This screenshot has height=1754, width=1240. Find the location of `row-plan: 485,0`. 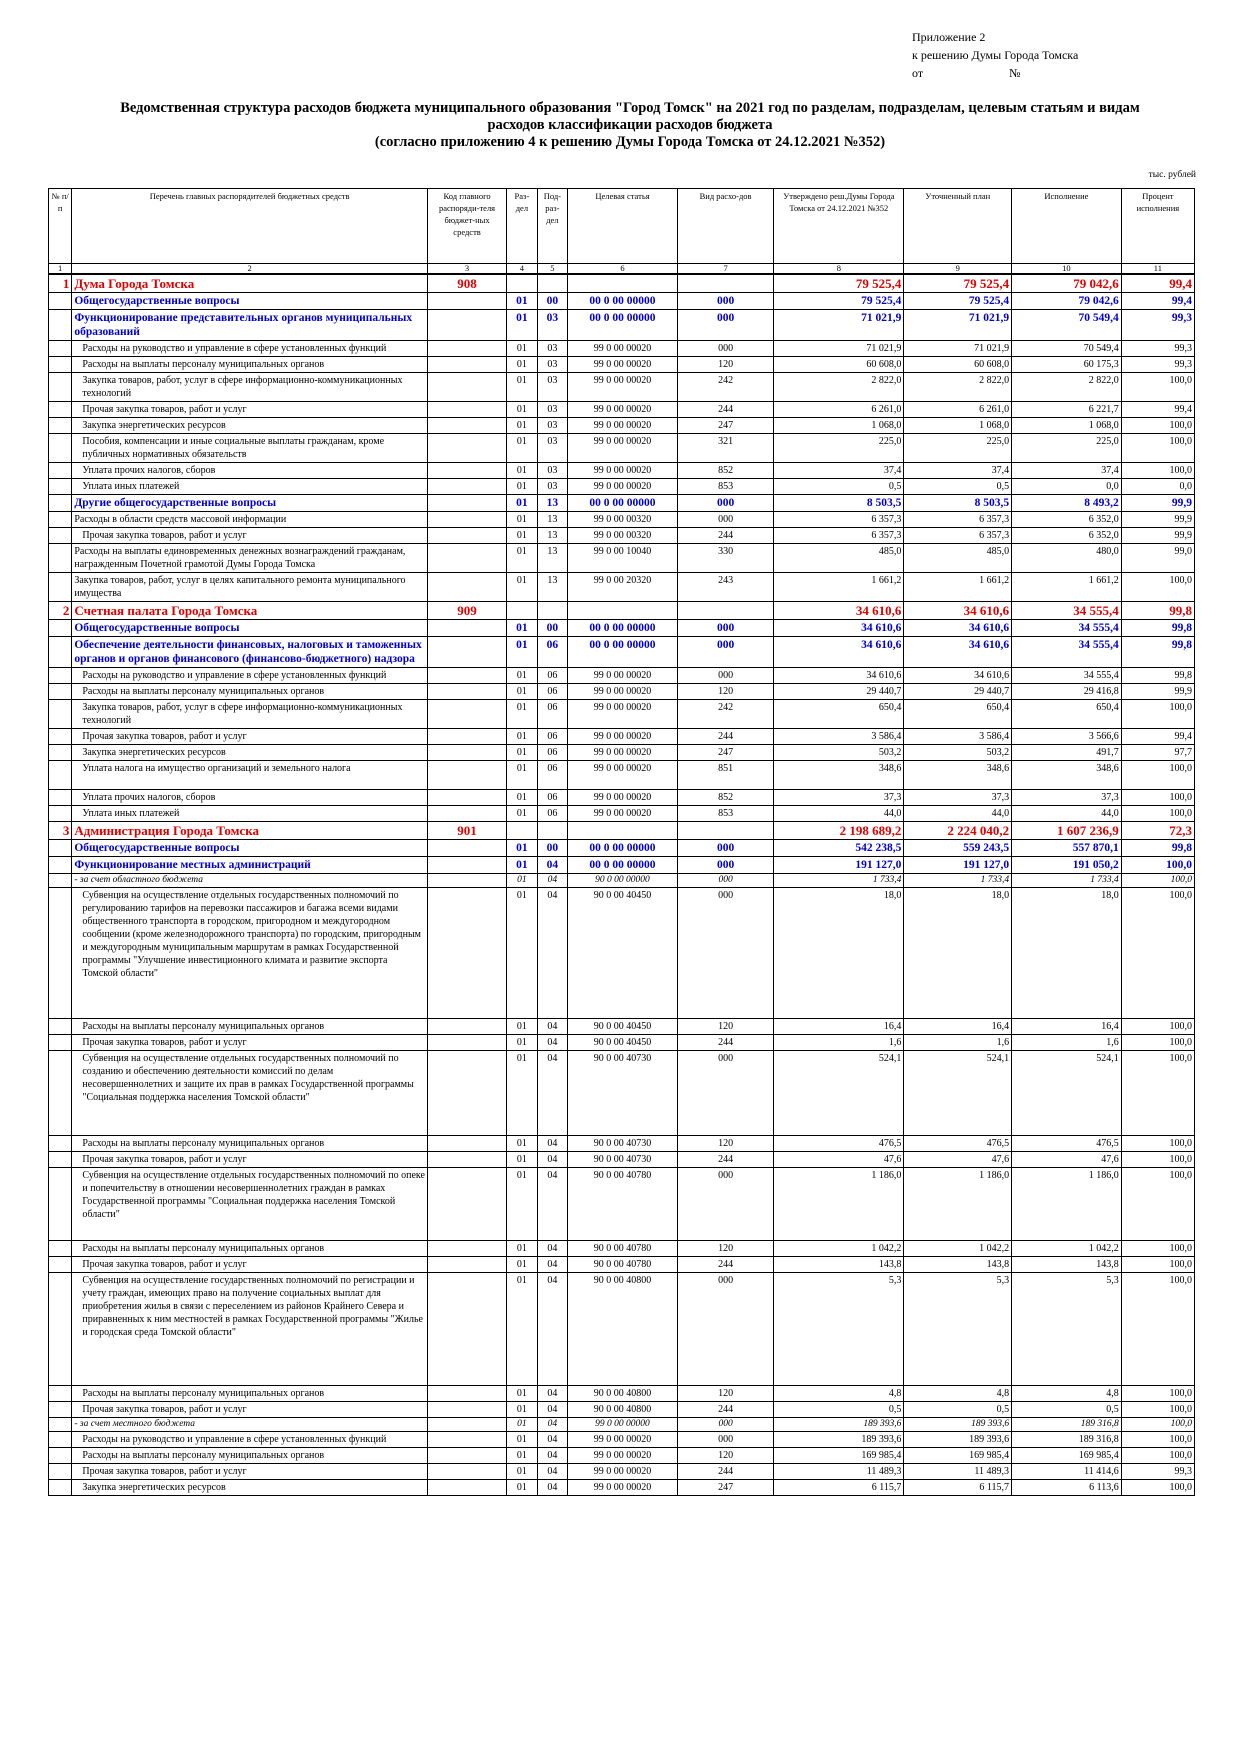

row-plan: 485,0 is located at coordinates (958, 558).